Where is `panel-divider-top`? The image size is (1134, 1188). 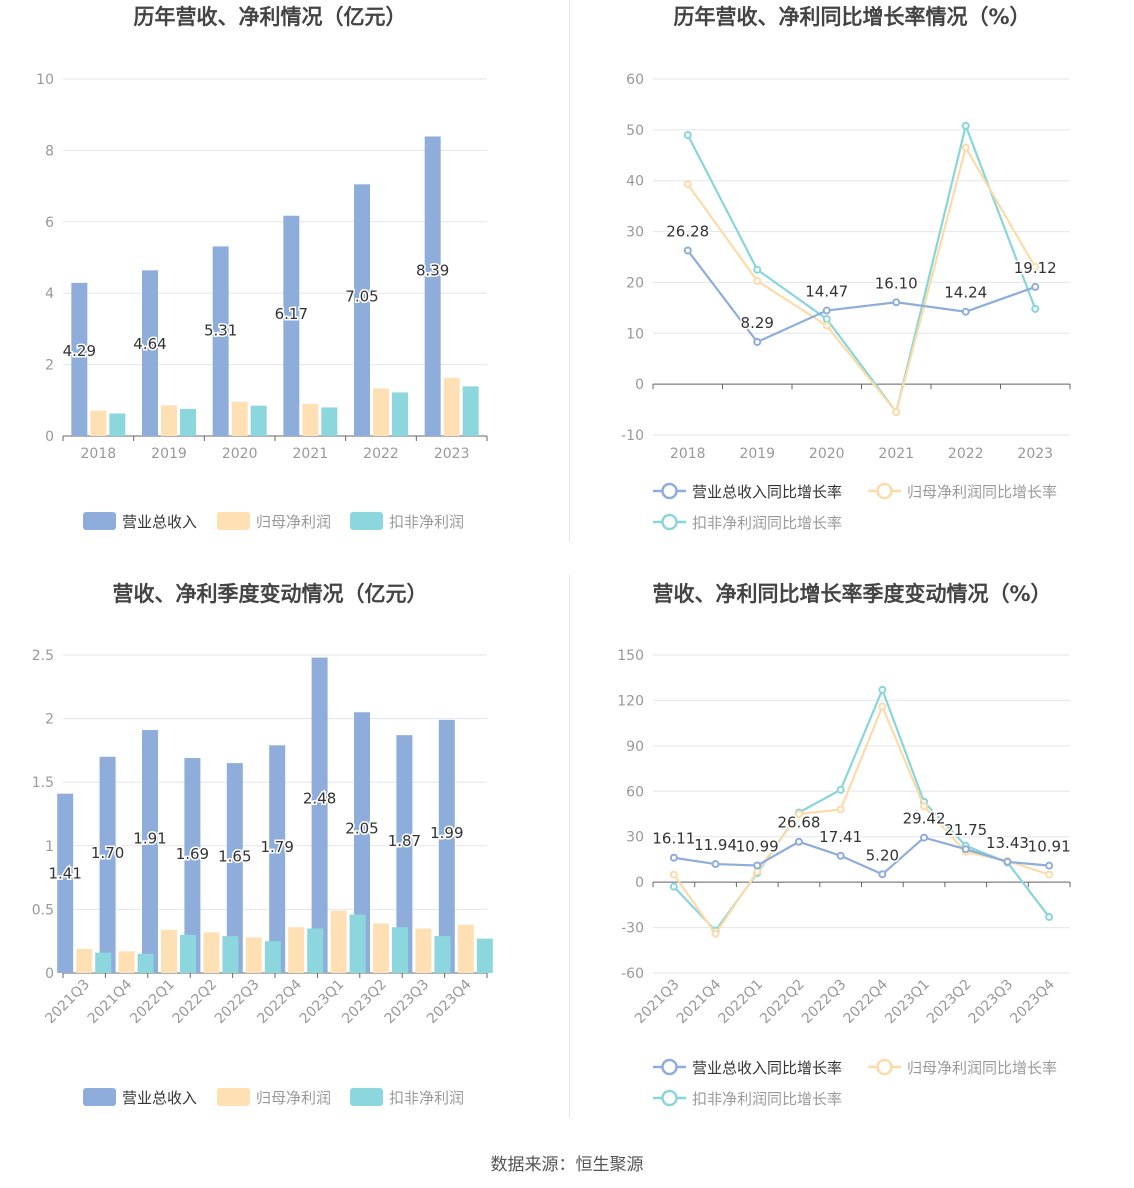 panel-divider-top is located at coordinates (569, 271).